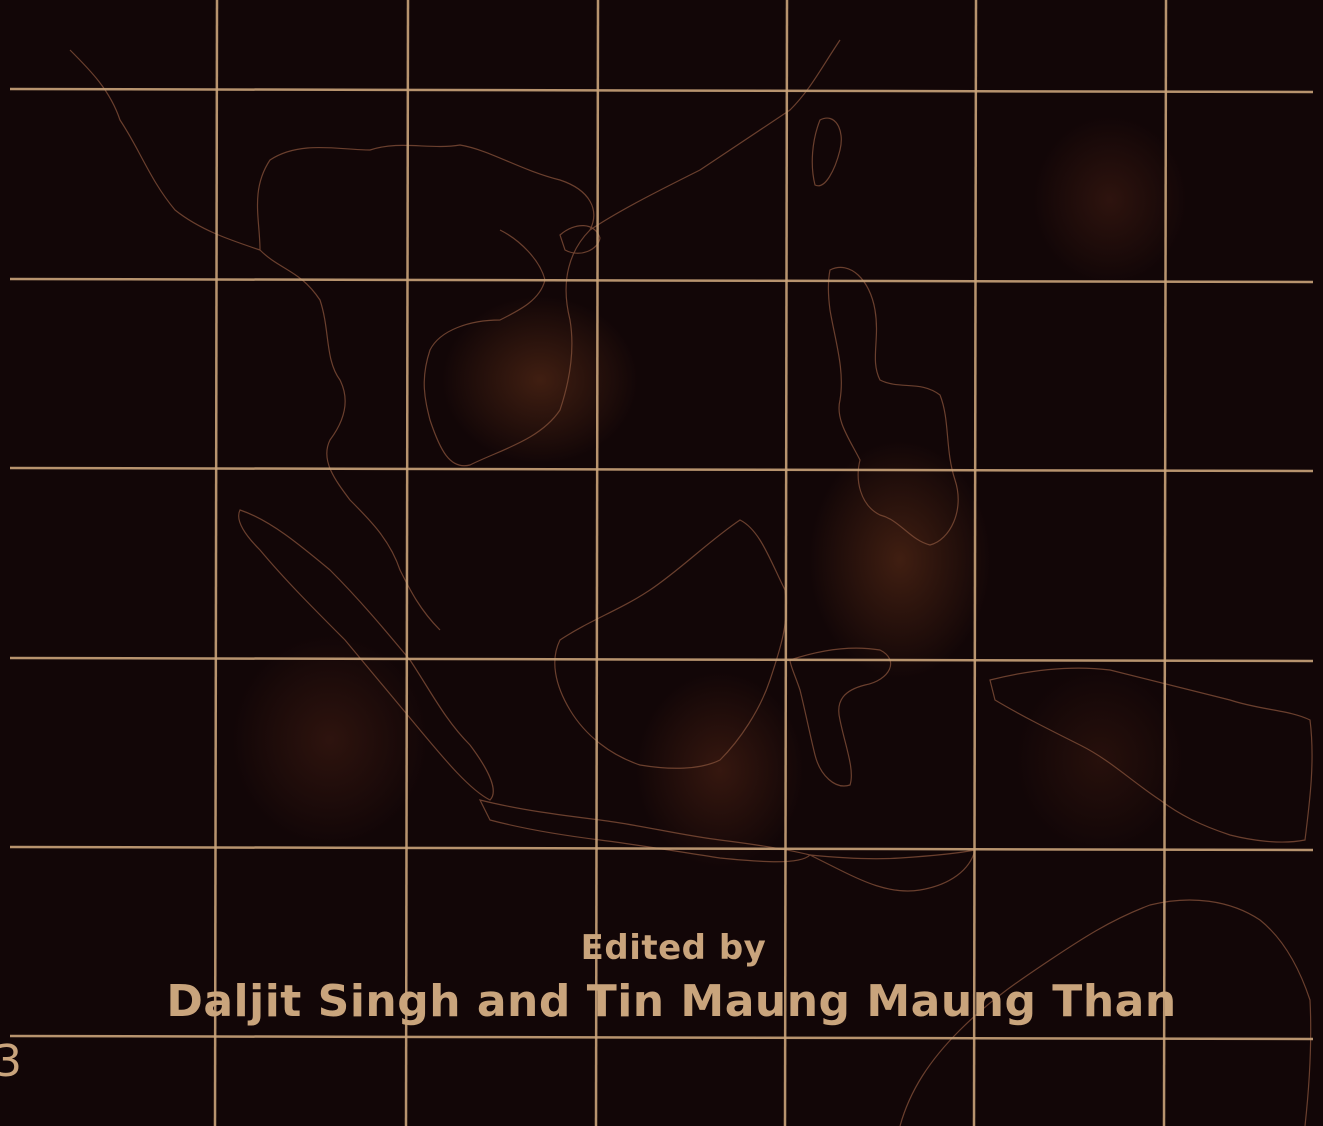 The height and width of the screenshot is (1126, 1323). What do you see at coordinates (840, 717) in the screenshot?
I see `sulawesi-coast` at bounding box center [840, 717].